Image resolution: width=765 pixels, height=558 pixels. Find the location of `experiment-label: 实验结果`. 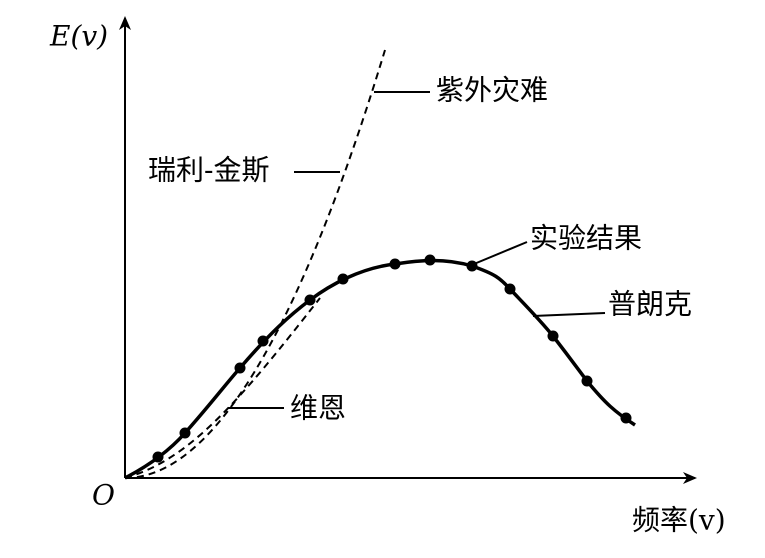

experiment-label: 实验结果 is located at coordinates (586, 238).